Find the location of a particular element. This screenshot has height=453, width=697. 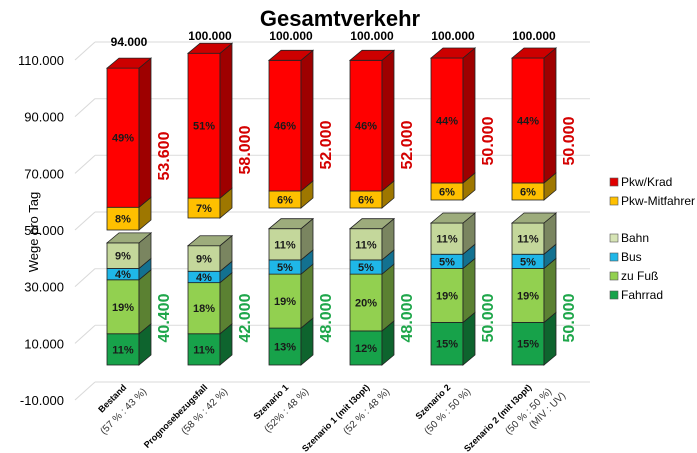

category-label: Szenario 2(50 % : 50 %) is located at coordinates (444, 409).